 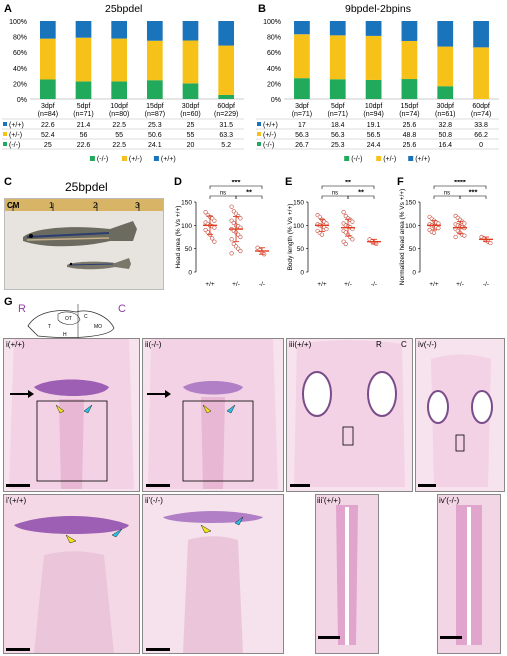 I want to click on x-tick-label: (n=71), so click(x=83, y=114).